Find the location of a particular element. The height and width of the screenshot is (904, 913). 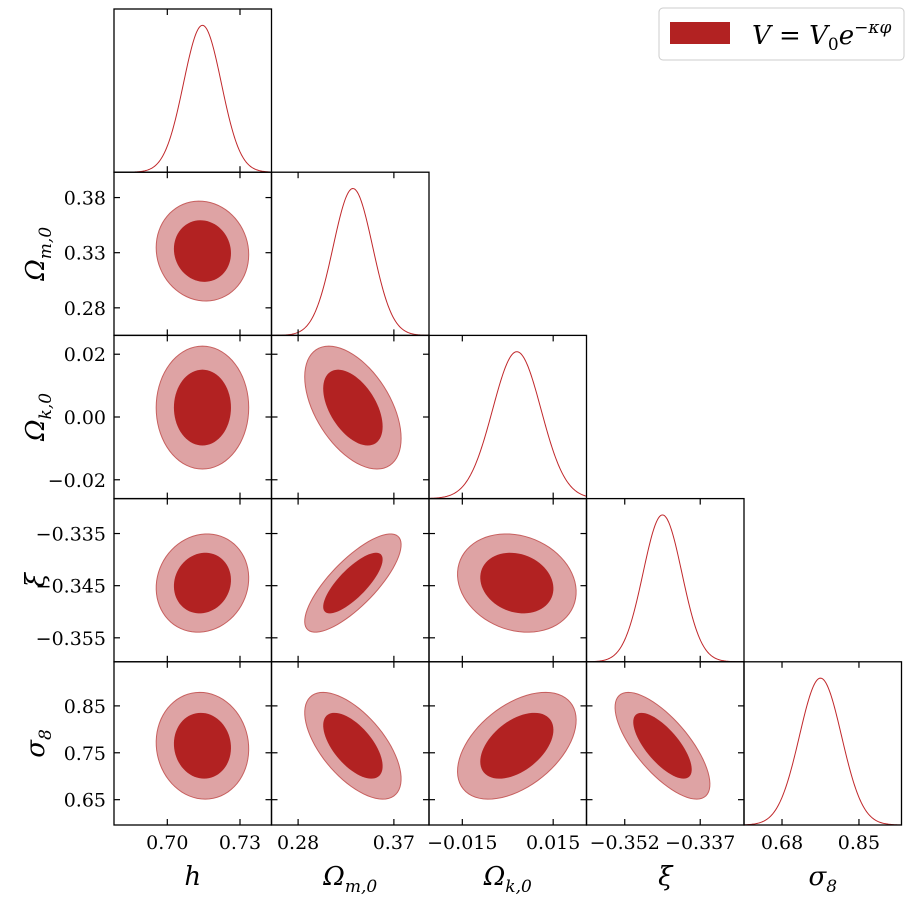

y-tick-label: 0.65 is located at coordinates (85, 801).